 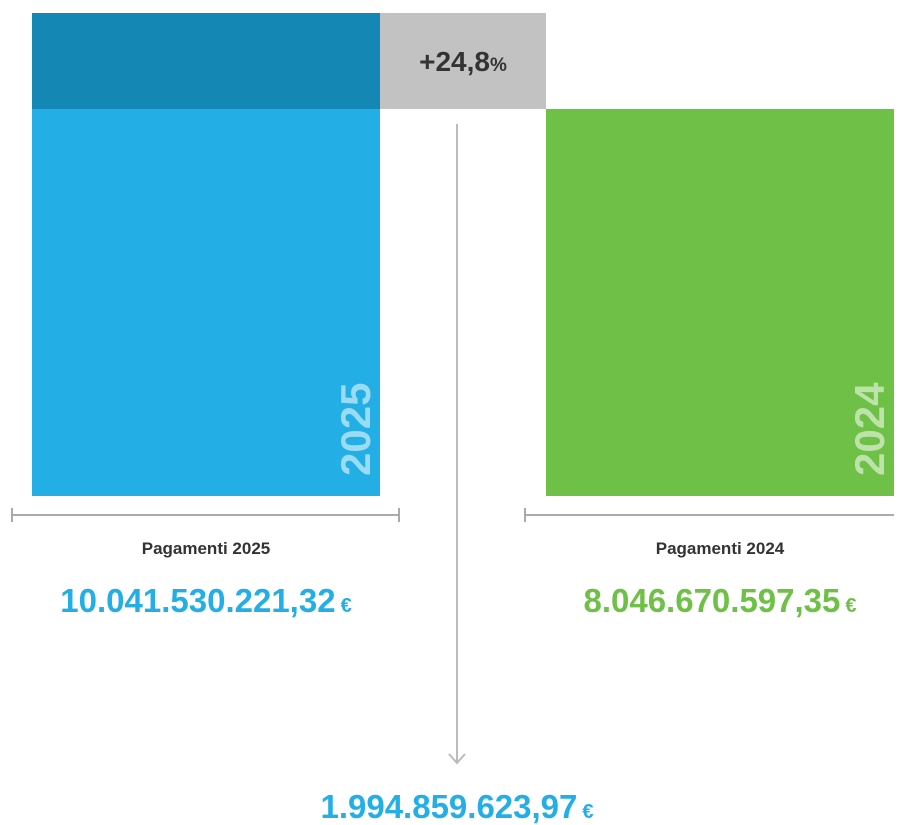 I want to click on arrow-head, so click(x=457, y=759).